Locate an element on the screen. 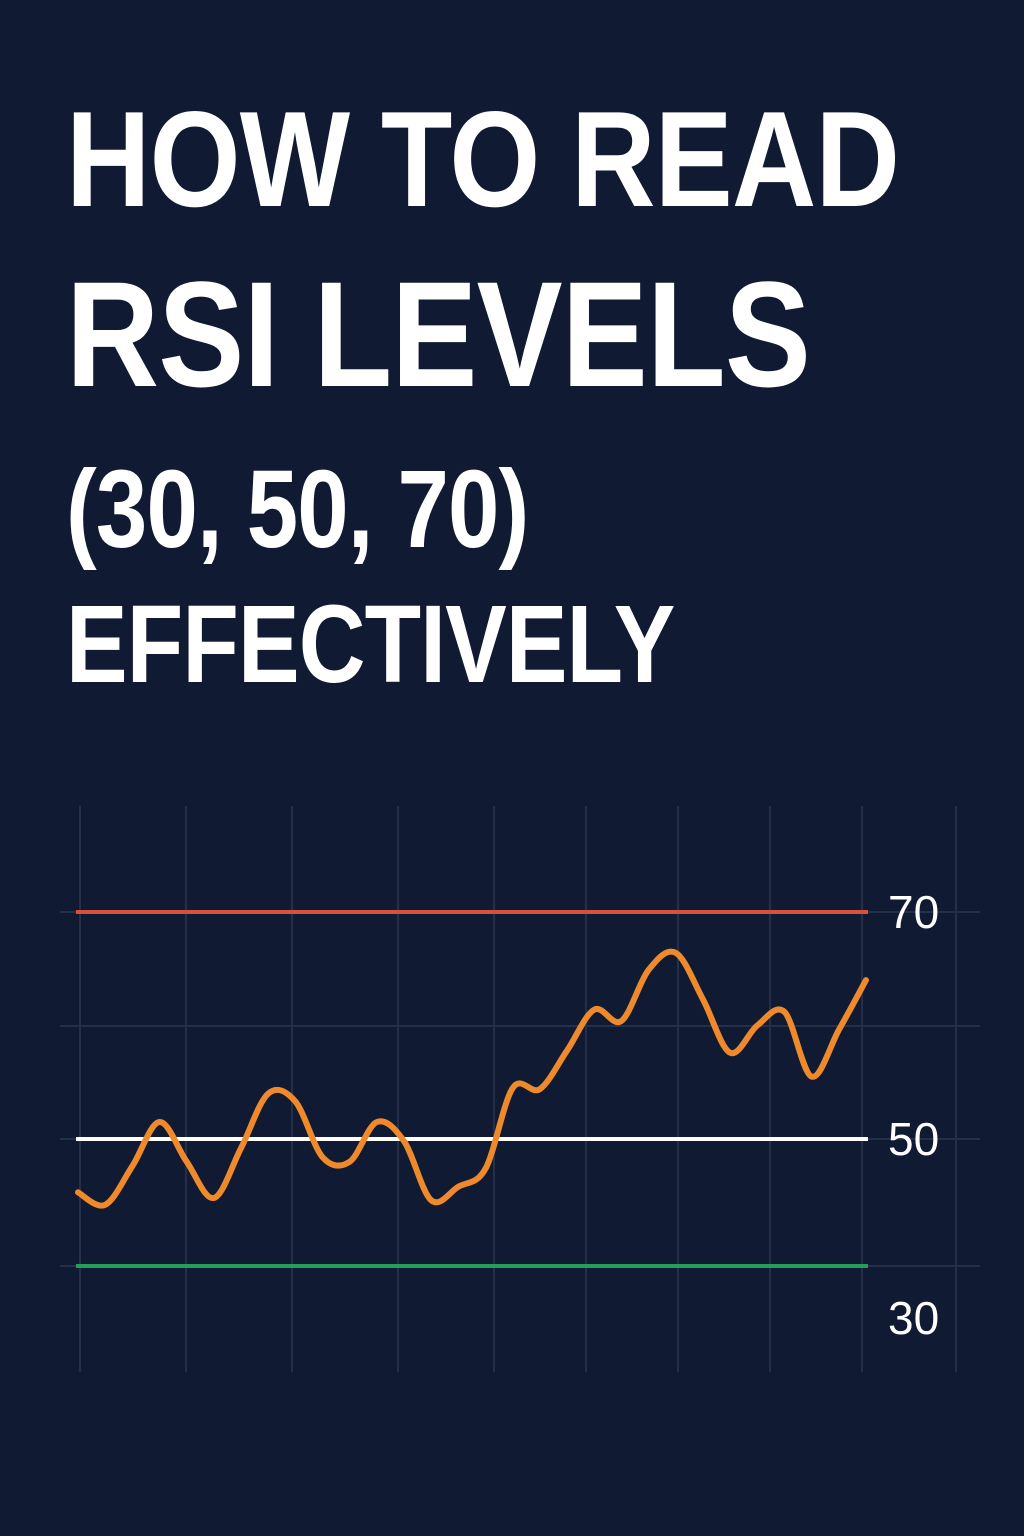  level-70-label: 70 is located at coordinates (913, 912).